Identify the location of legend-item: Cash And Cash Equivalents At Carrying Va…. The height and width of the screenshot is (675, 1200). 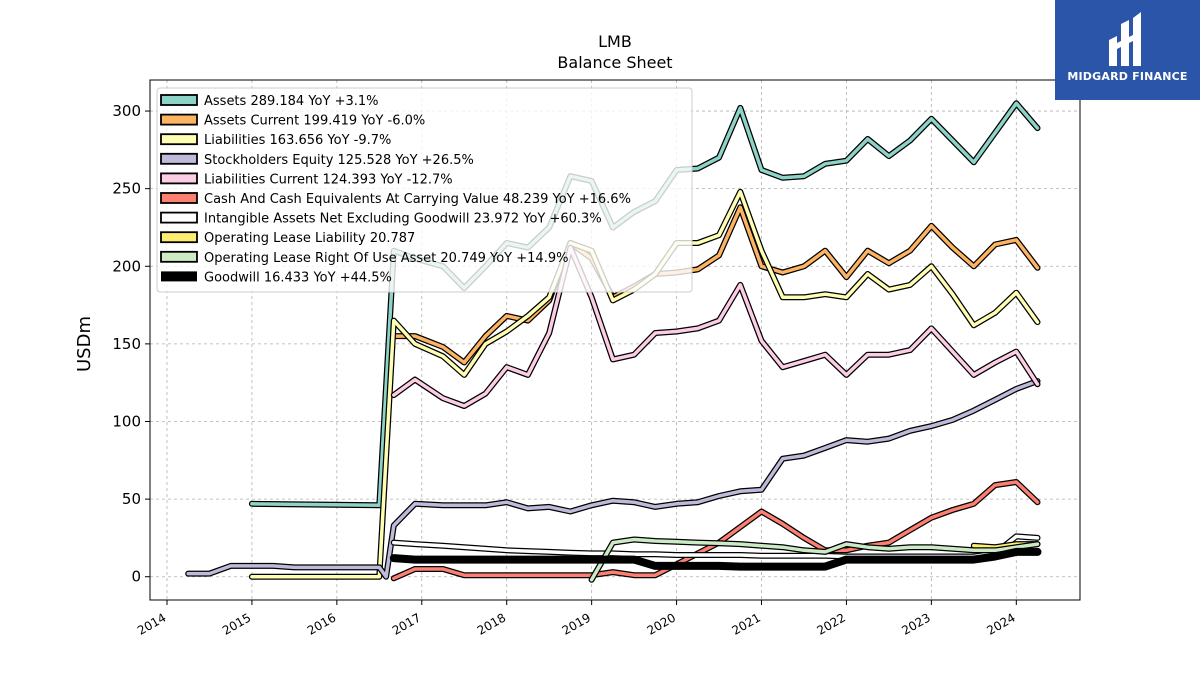
(395, 199).